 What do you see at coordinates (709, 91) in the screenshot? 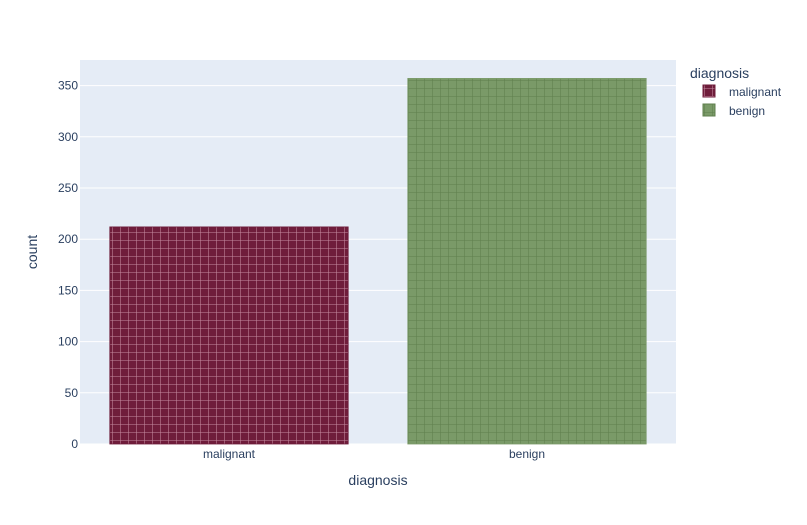
I see `legend-swatch-malignant` at bounding box center [709, 91].